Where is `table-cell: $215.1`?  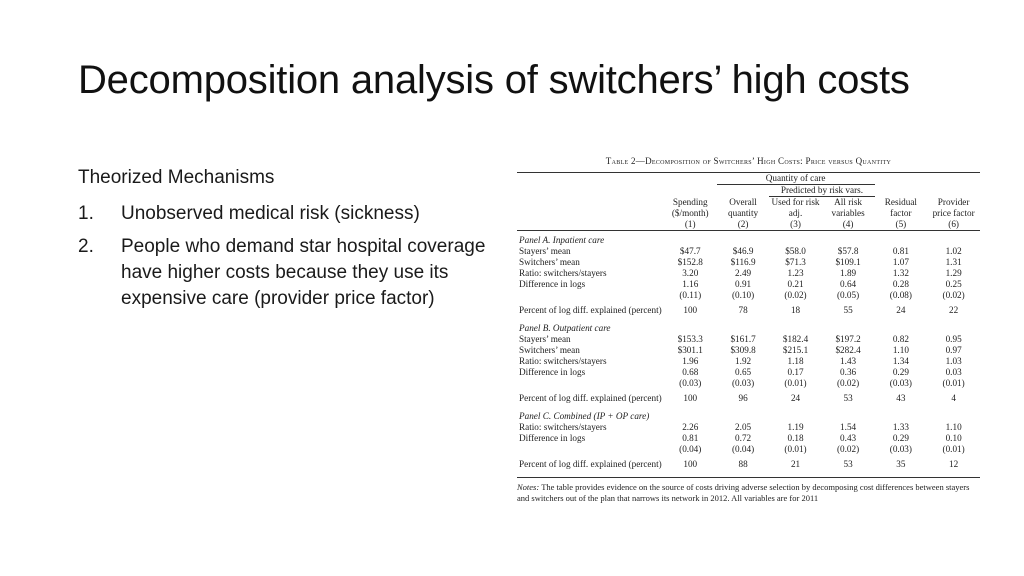
table-cell: $215.1 is located at coordinates (795, 350).